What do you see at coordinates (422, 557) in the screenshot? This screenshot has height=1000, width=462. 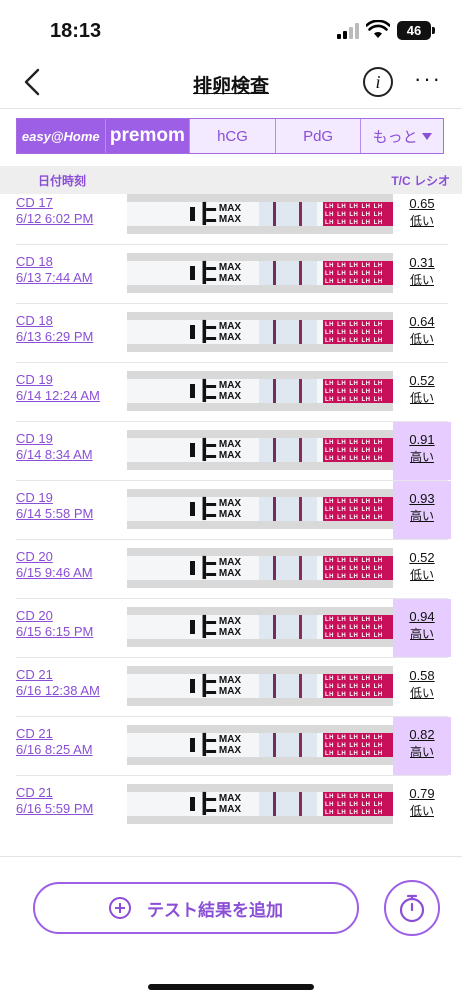 I see `ratio-value: 0.52` at bounding box center [422, 557].